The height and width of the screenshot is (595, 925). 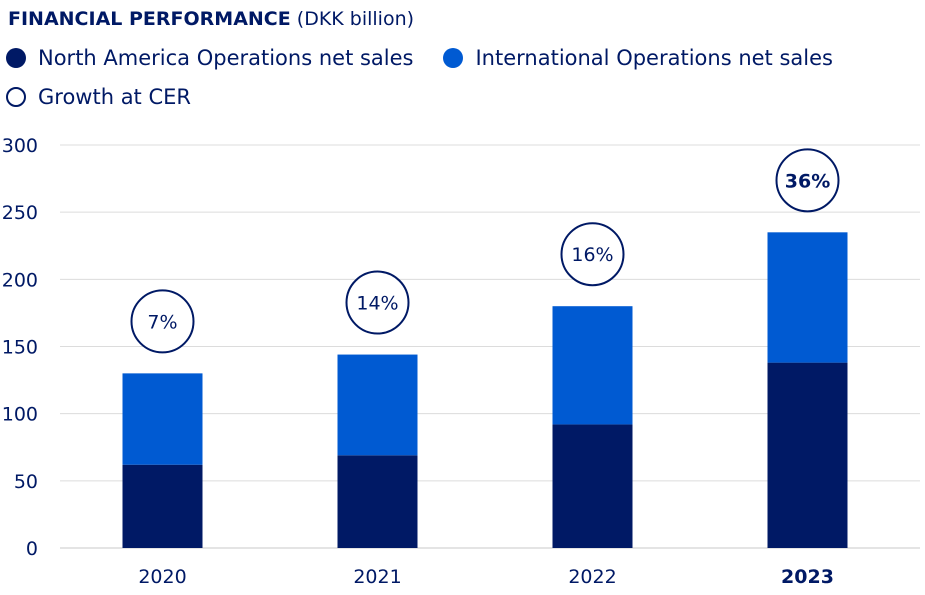 I want to click on y-tick-label-300: 300, so click(x=20, y=146).